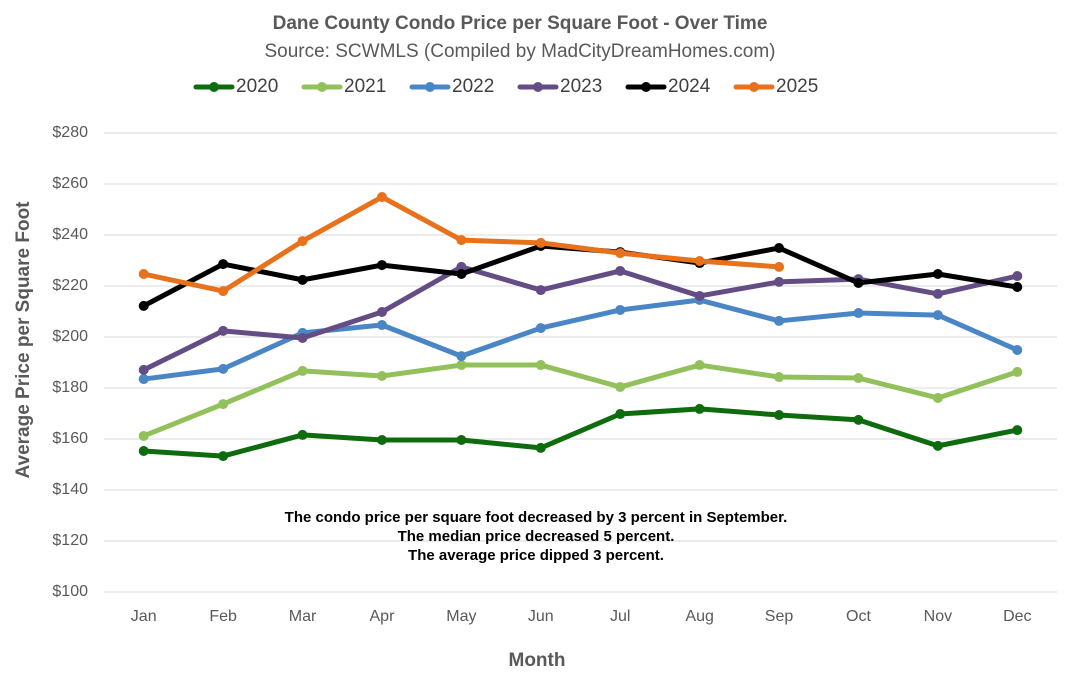  I want to click on x-tick-label: Feb, so click(223, 616).